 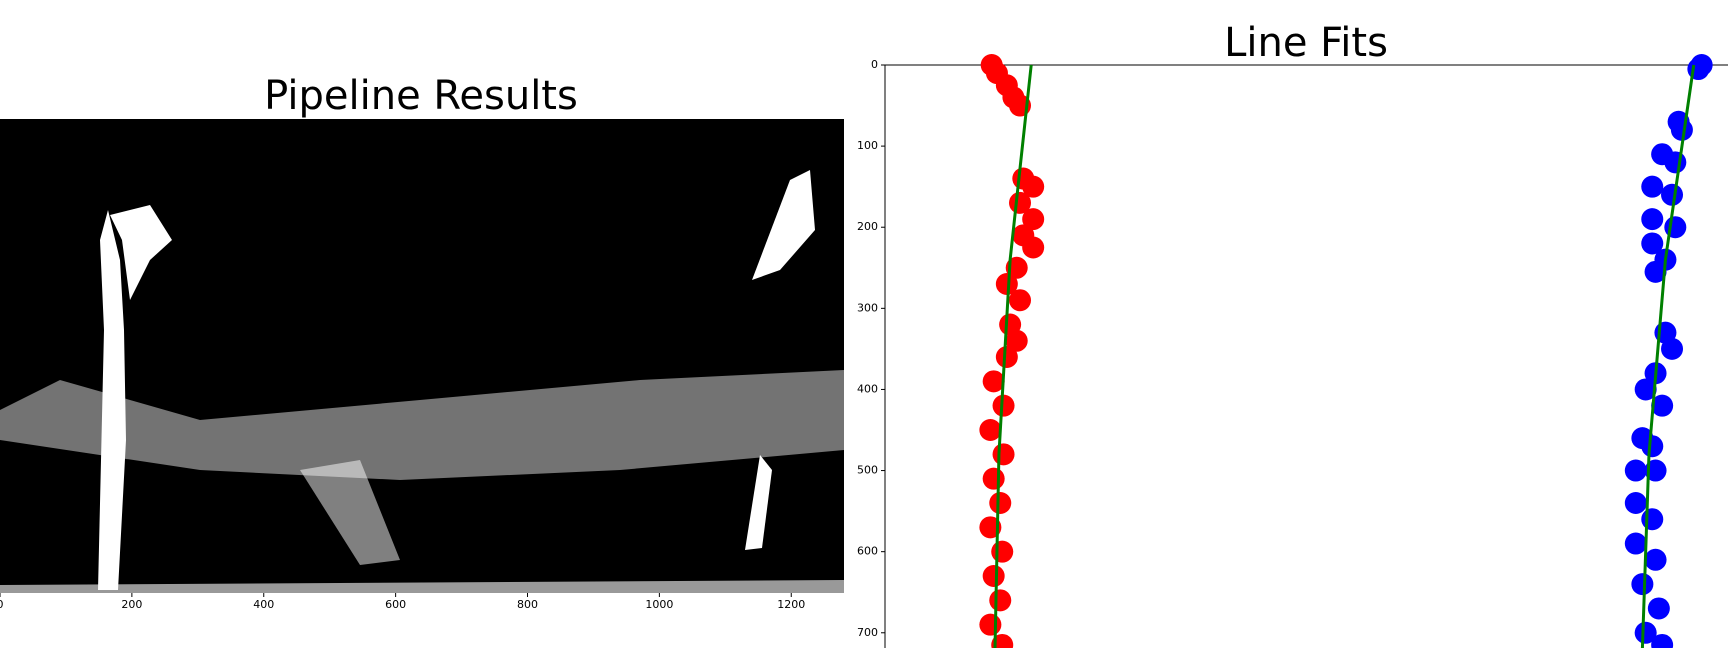 I want to click on y-tick-label: 0, so click(x=874, y=64).